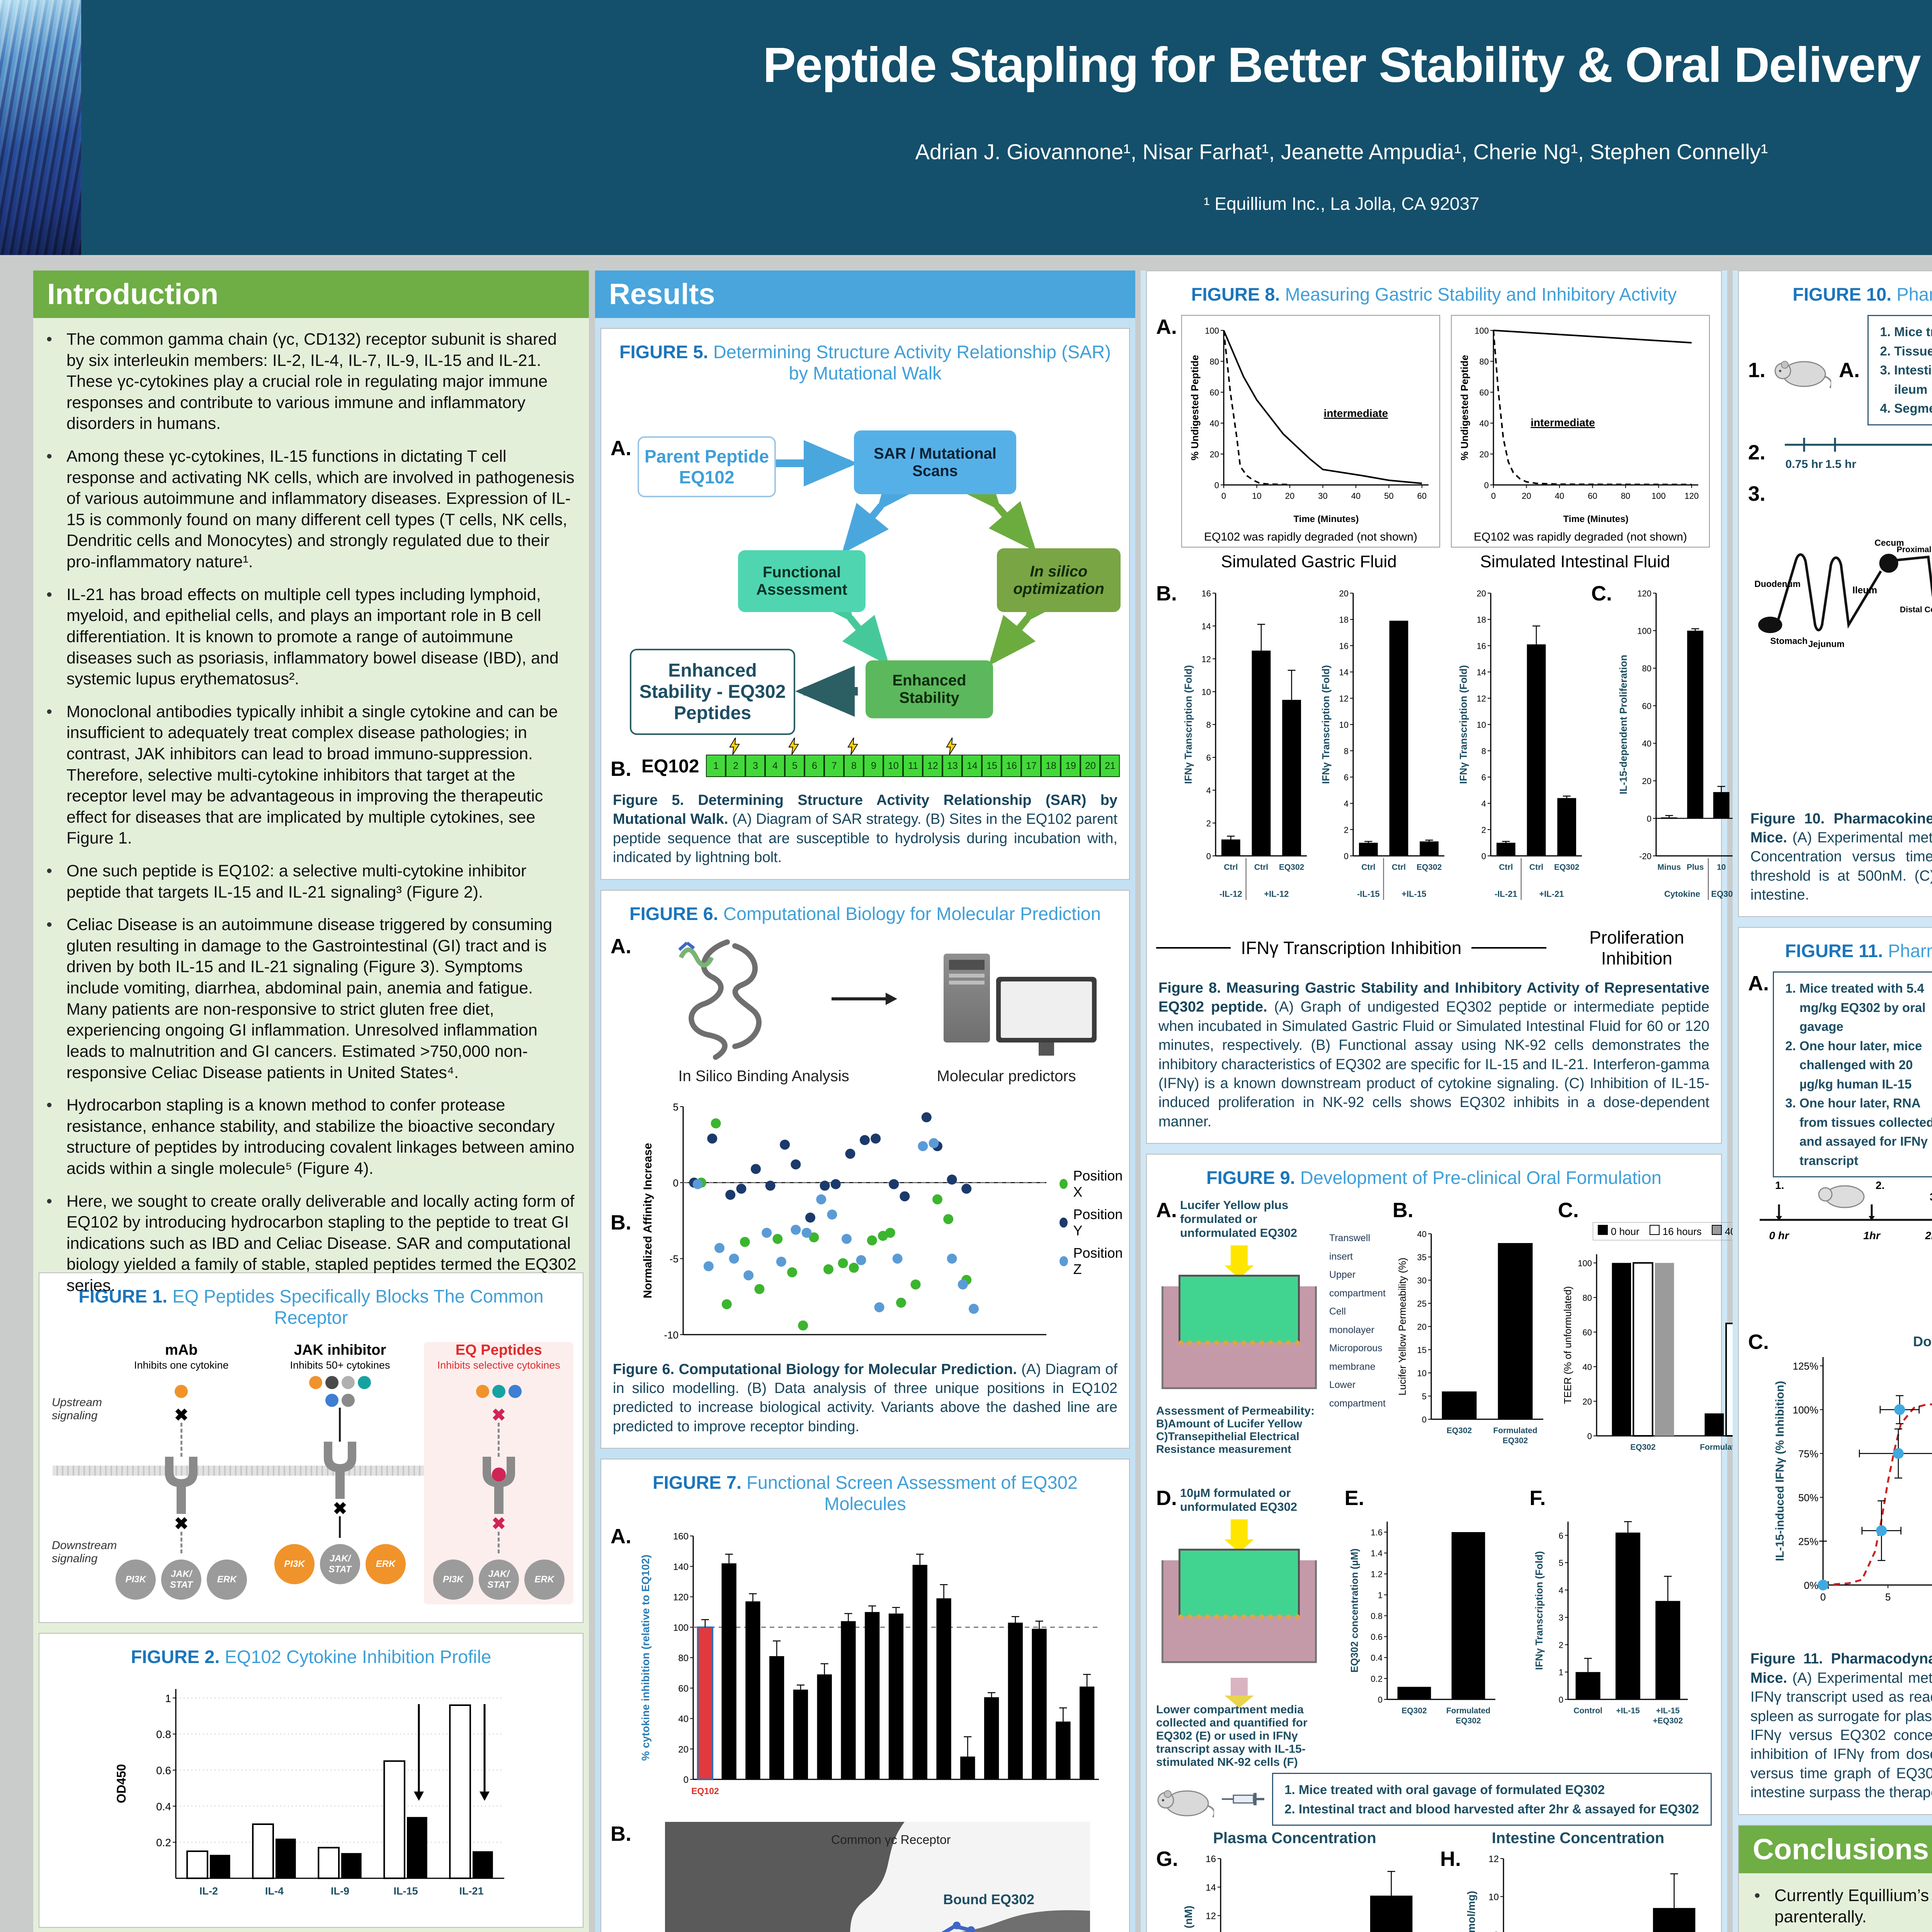 This screenshot has height=1932, width=1932. I want to click on sequence-position-9: 9, so click(874, 766).